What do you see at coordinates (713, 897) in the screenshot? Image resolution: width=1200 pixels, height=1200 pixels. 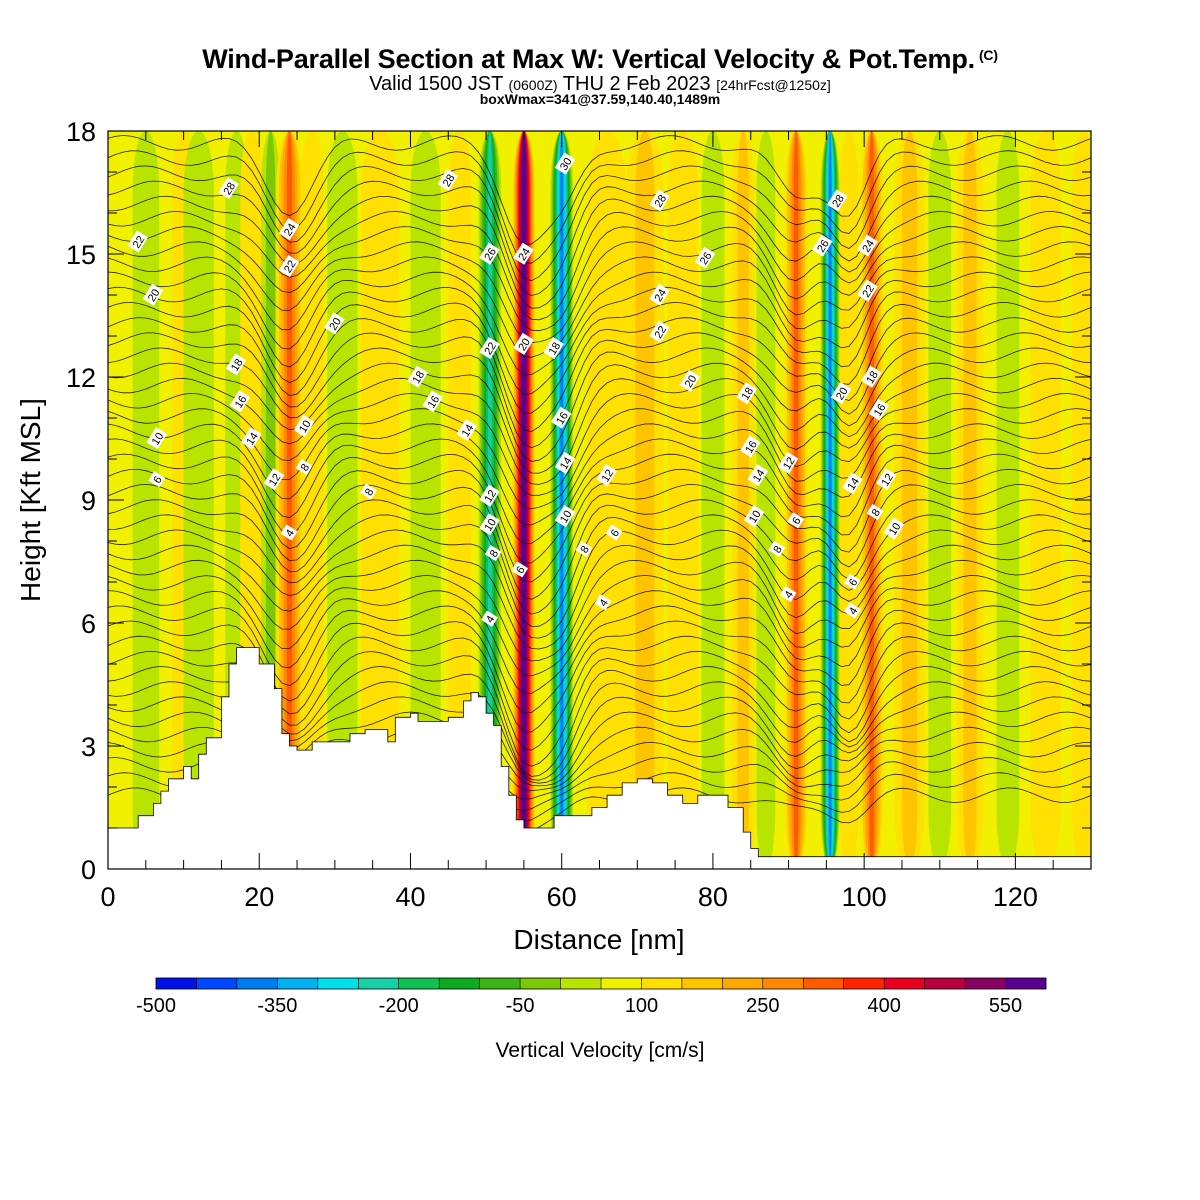 I see `x-tick-label: 80` at bounding box center [713, 897].